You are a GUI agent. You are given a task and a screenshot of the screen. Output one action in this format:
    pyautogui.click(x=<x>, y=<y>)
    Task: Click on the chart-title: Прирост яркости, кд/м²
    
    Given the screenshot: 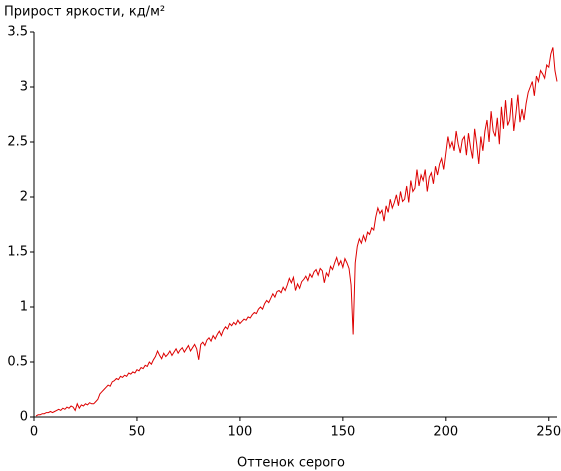 What is the action you would take?
    pyautogui.click(x=84, y=12)
    